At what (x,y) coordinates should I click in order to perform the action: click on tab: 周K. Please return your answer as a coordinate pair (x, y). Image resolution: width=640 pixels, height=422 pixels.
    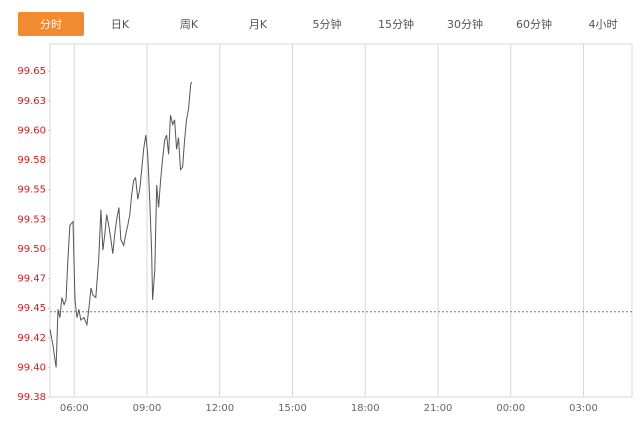
    Looking at the image, I should click on (189, 24).